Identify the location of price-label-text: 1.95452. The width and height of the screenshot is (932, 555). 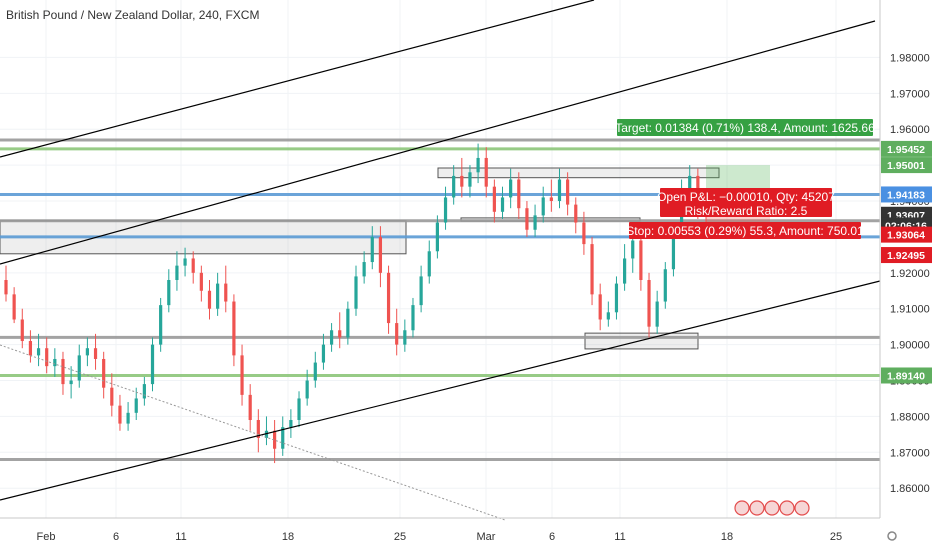
(906, 150).